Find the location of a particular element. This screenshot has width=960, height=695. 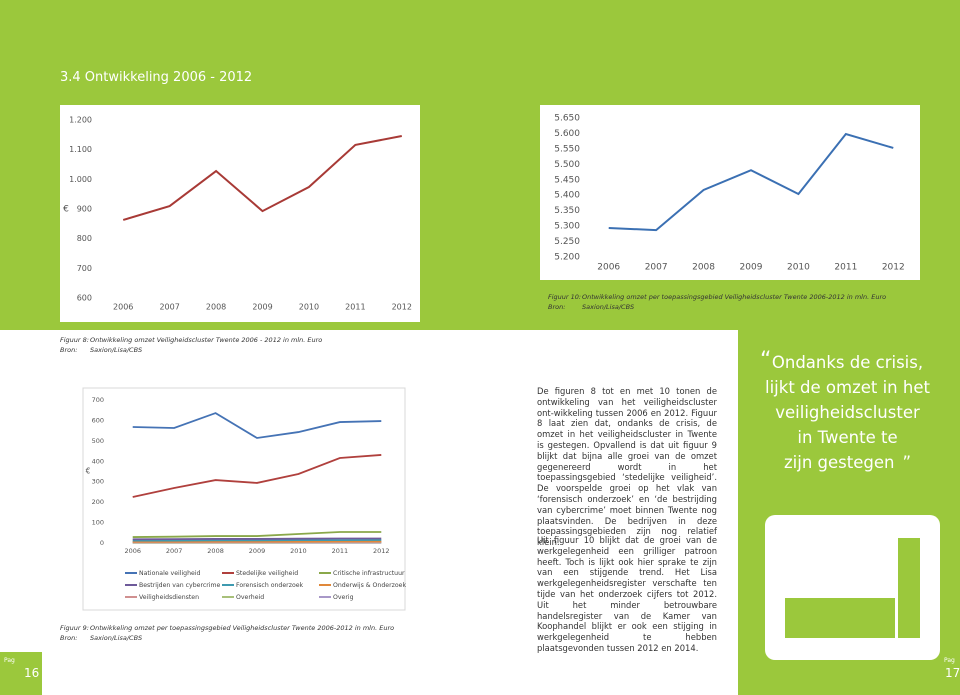

page-number: 17 is located at coordinates (952, 673).